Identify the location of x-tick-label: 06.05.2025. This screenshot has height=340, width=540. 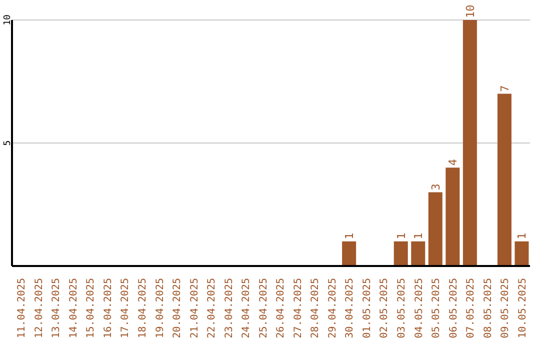
(454, 308).